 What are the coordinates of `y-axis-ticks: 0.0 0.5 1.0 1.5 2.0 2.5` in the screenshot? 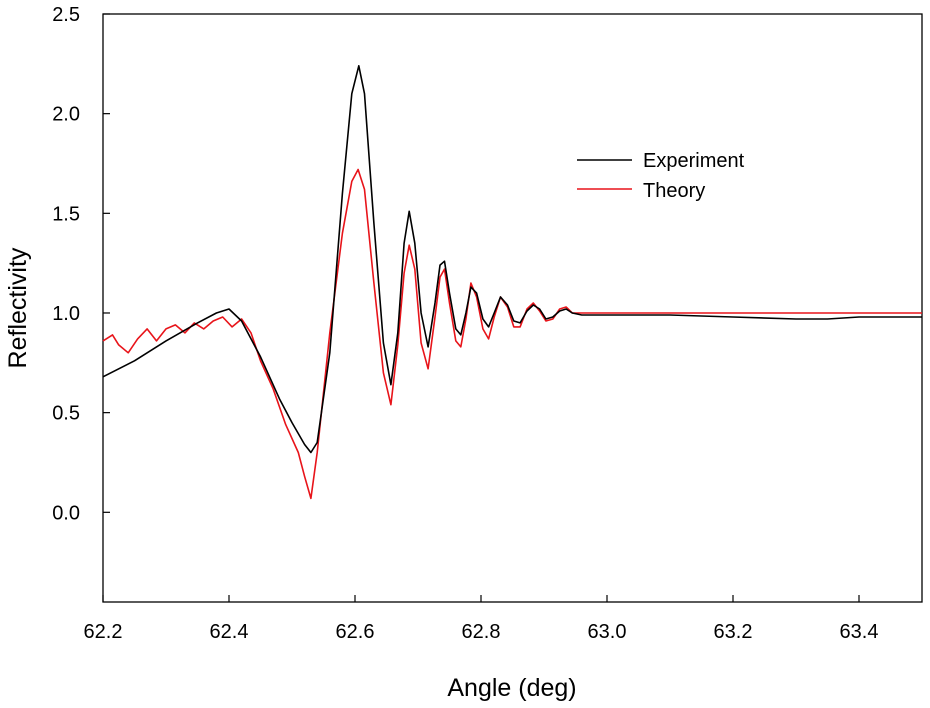 It's located at (81, 264).